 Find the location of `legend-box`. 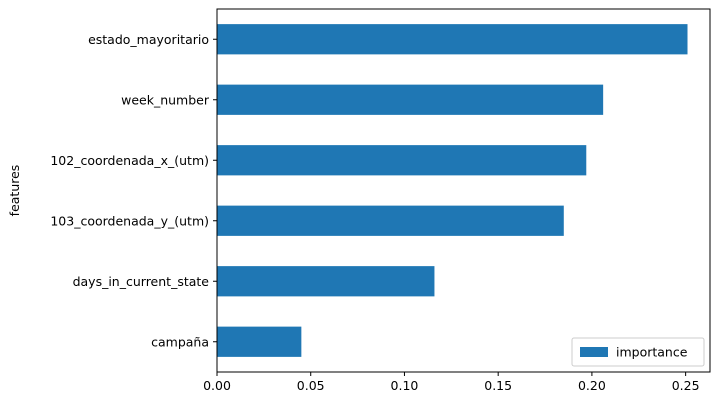

legend-box is located at coordinates (638, 352).